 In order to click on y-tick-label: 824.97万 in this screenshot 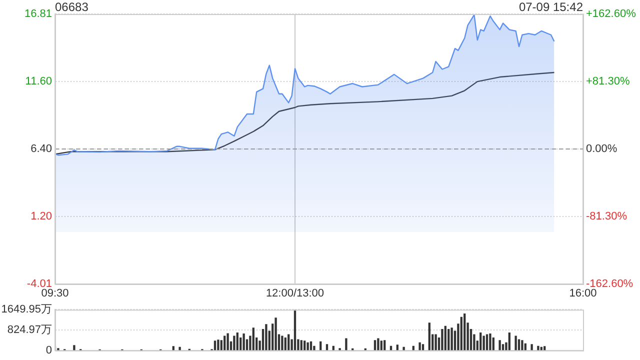, I will do `click(29, 330)`.